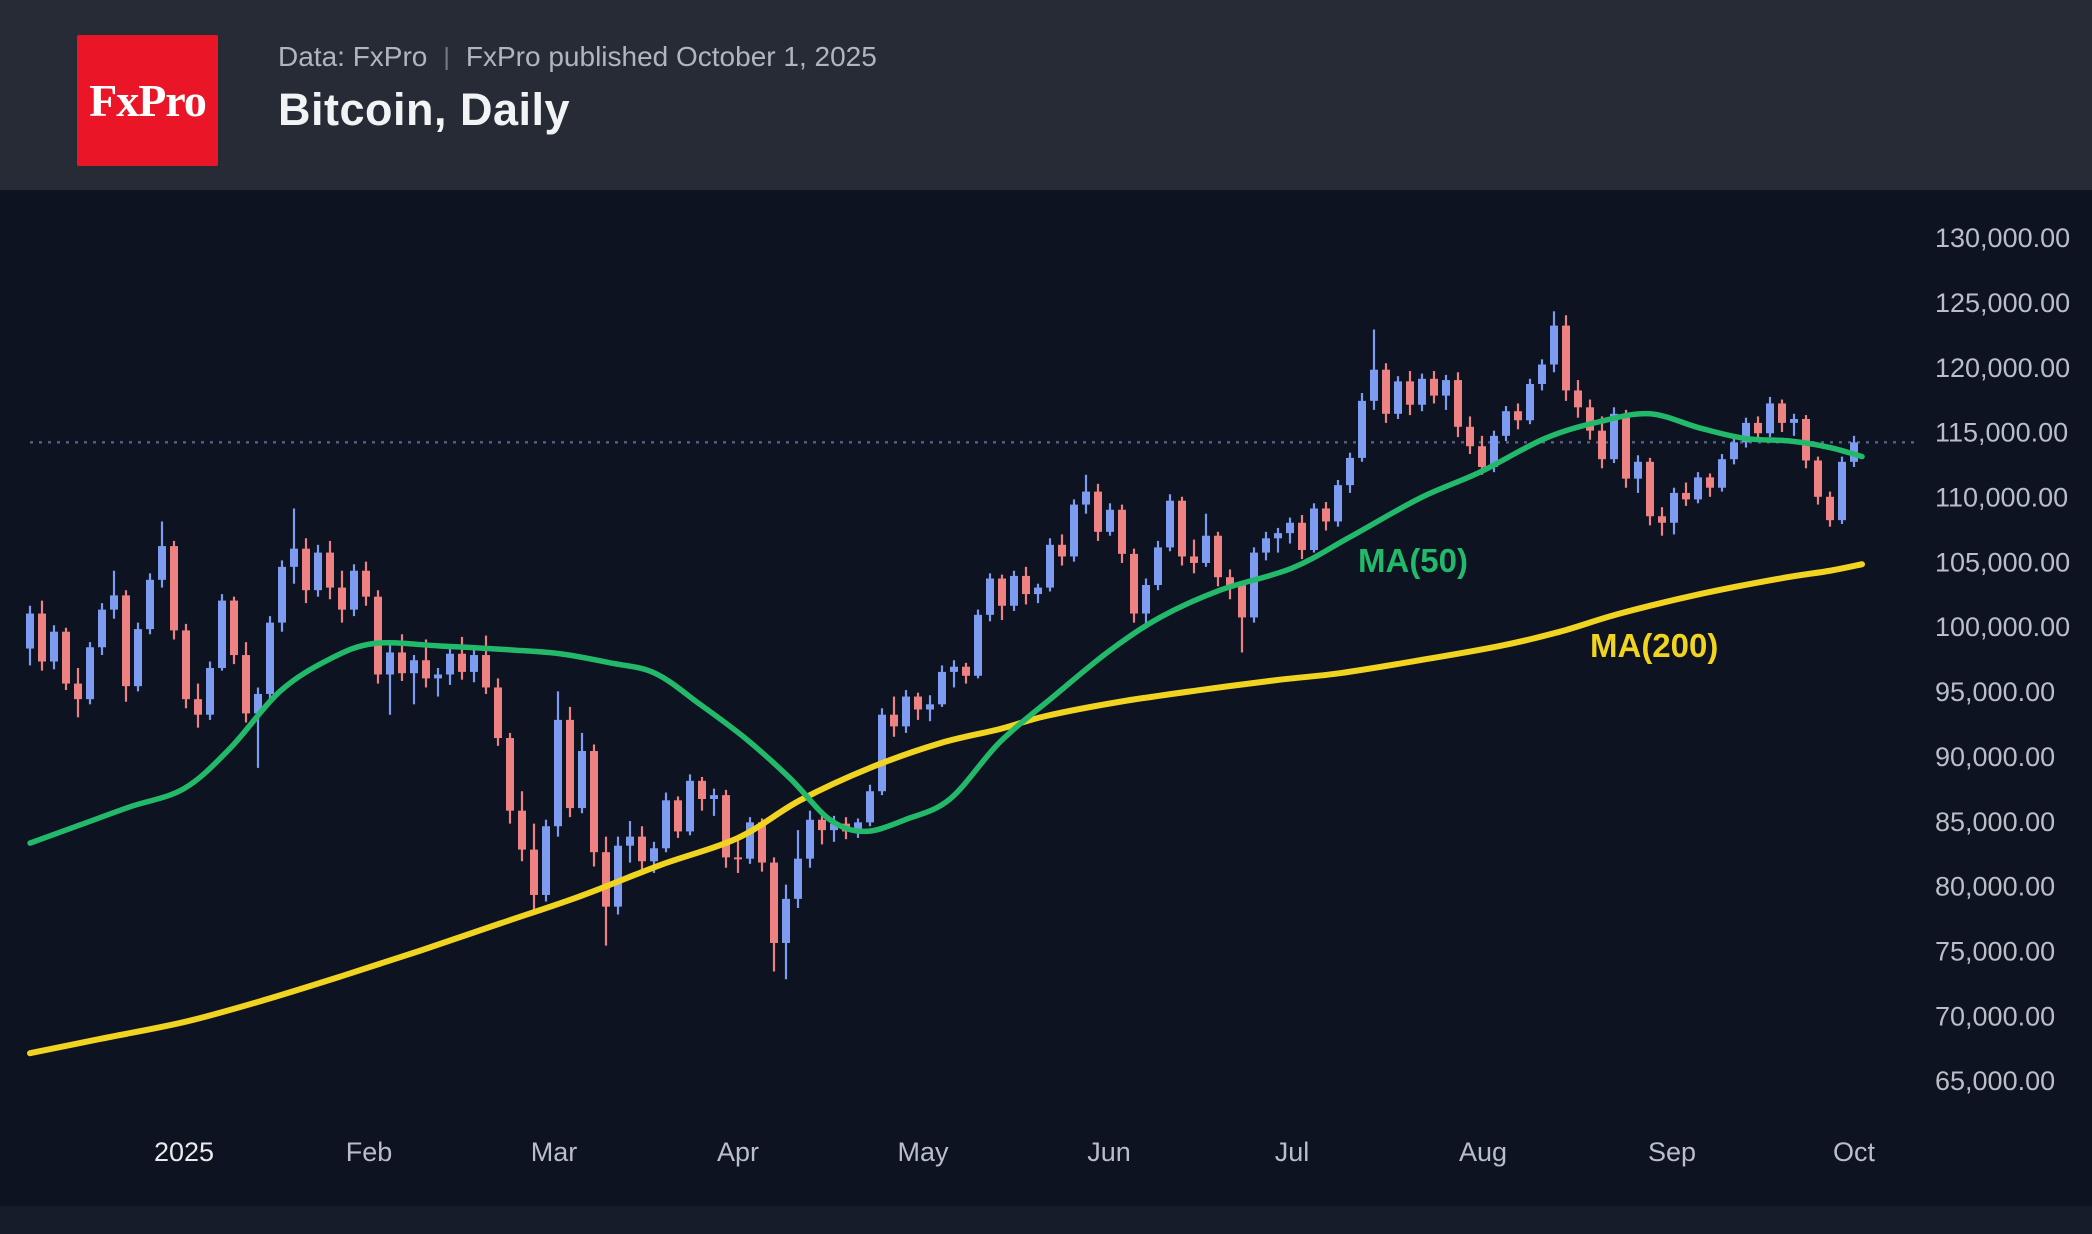 The image size is (2092, 1234). I want to click on ma200-label: MA(200), so click(1654, 645).